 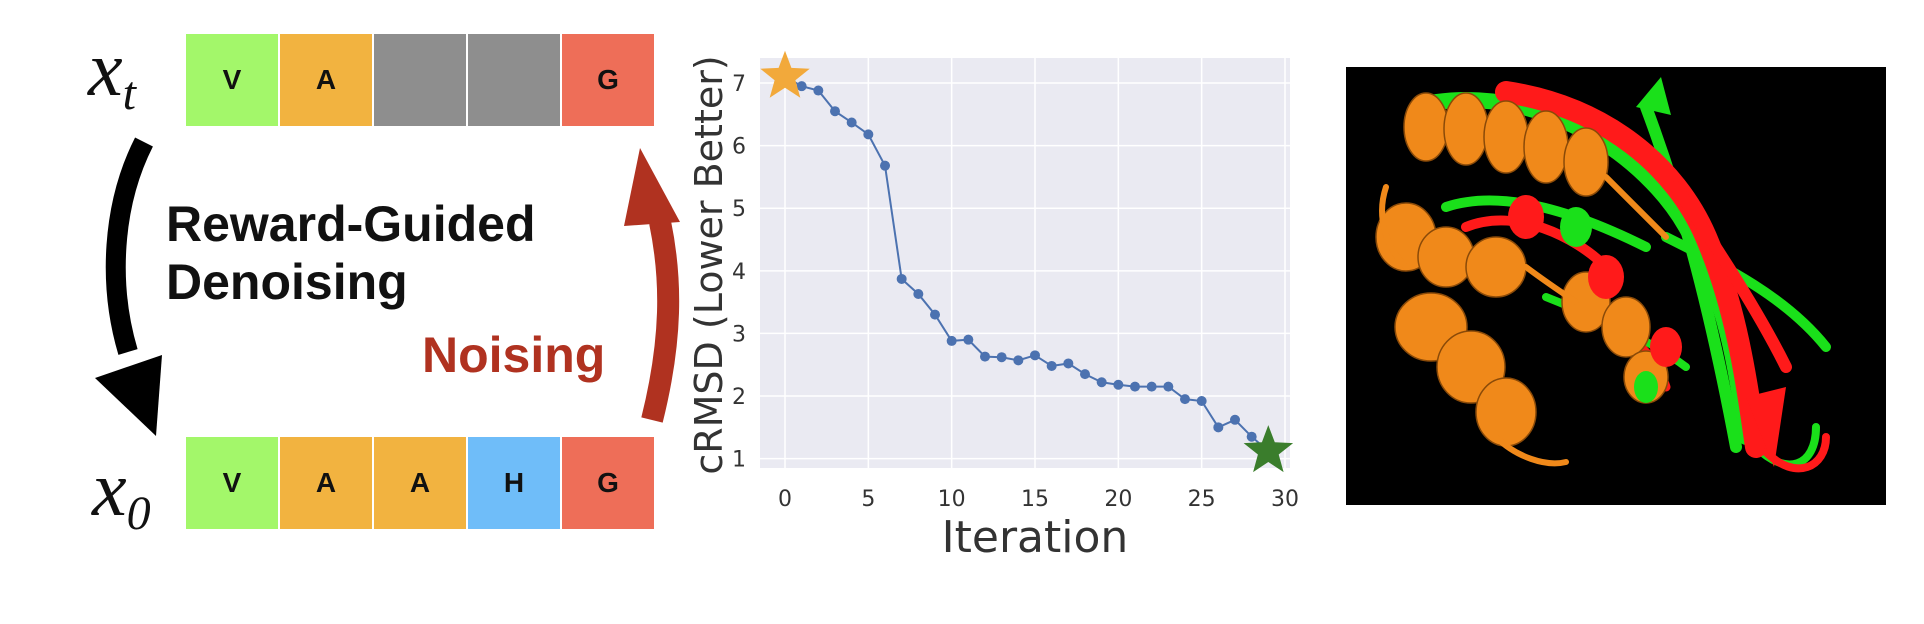 I want to click on x-tick-label: 0, so click(x=785, y=499).